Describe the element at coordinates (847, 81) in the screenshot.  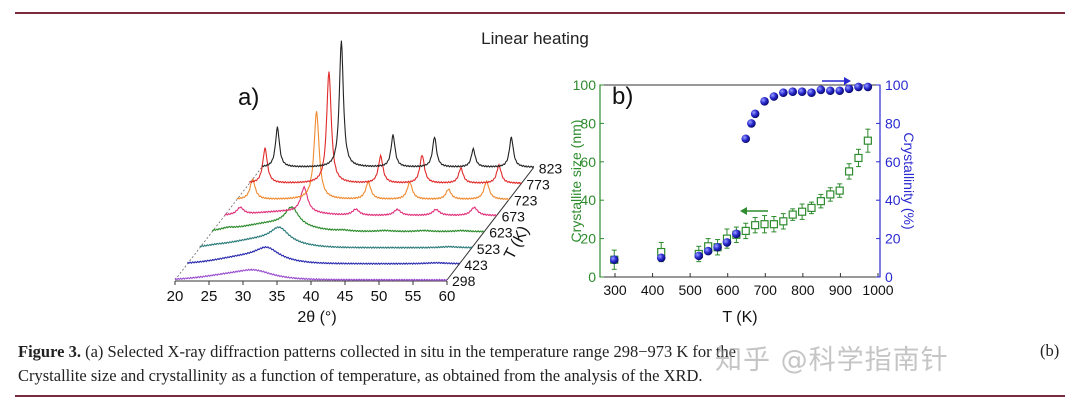
I see `crystallinity-arrow-head` at that location.